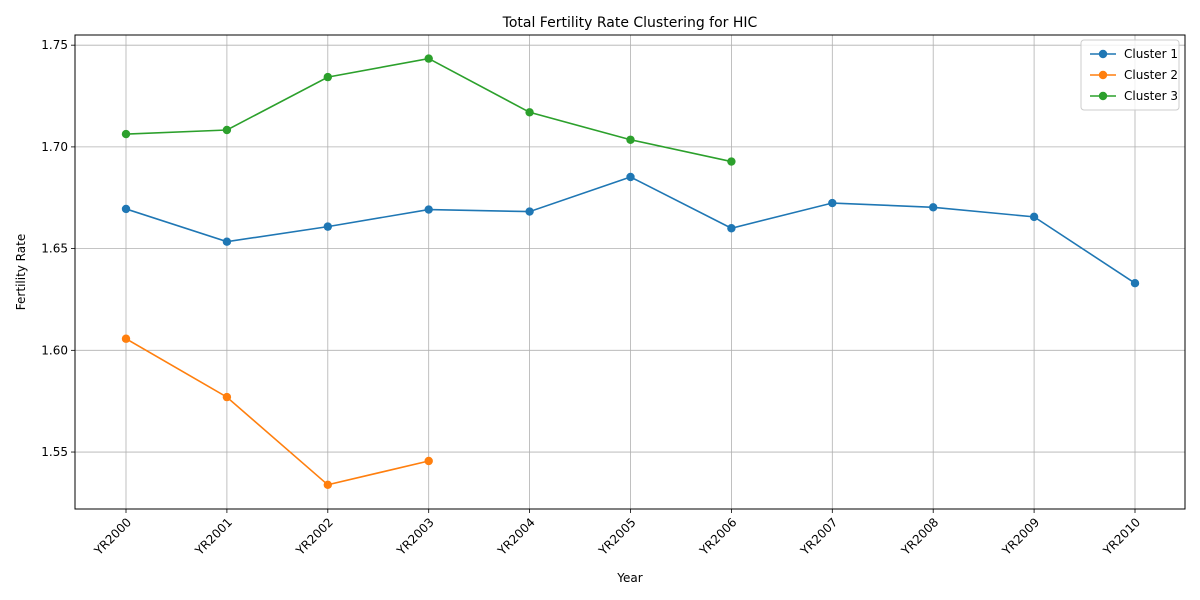 Image resolution: width=1200 pixels, height=600 pixels. What do you see at coordinates (818, 536) in the screenshot?
I see `x-tick-label: YR2007` at bounding box center [818, 536].